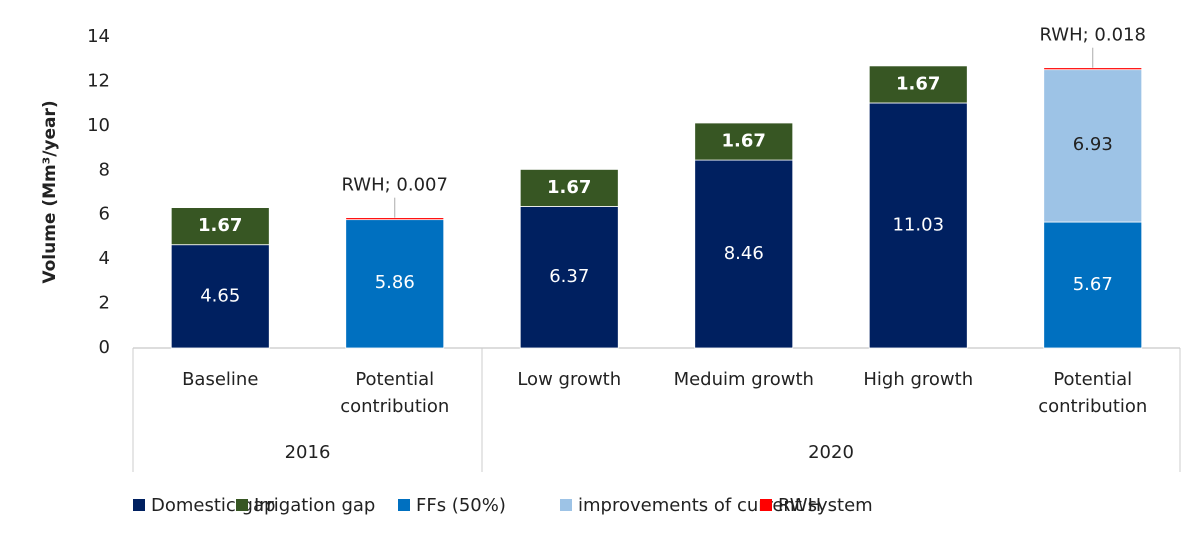 The height and width of the screenshot is (543, 1195). I want to click on x-tick-label: High growth, so click(918, 379).